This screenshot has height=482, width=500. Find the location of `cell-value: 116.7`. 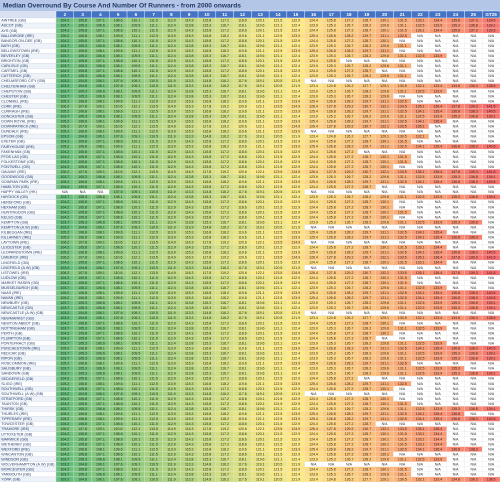

cell-value: 116.7 is located at coordinates (224, 328).